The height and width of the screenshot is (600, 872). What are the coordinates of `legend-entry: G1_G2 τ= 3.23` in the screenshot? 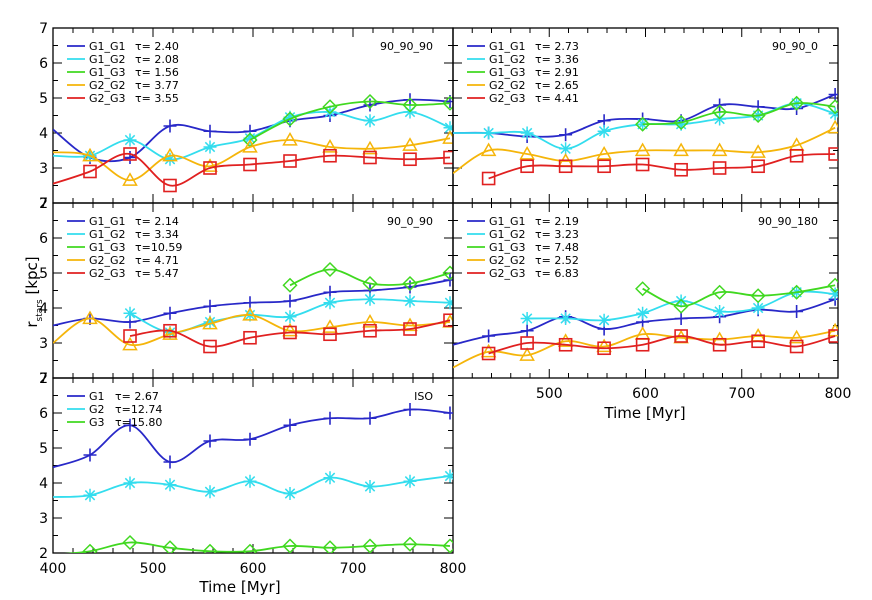 It's located at (534, 234).